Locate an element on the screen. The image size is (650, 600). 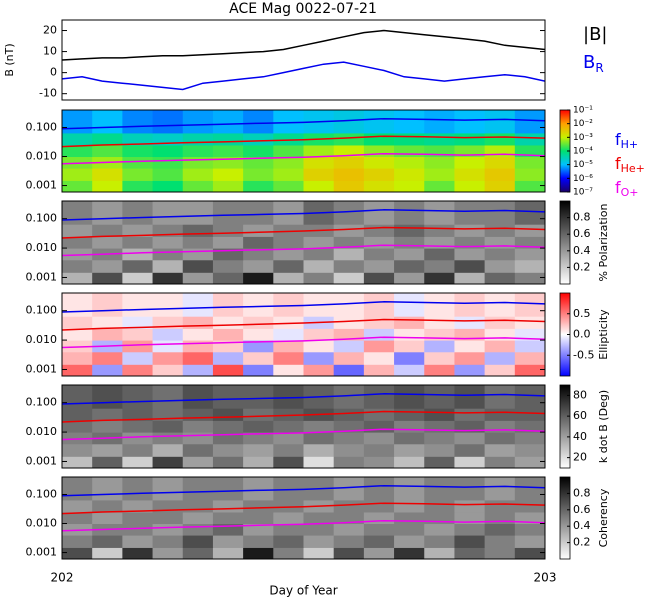
colorbar-tick-label: 0.4 is located at coordinates (582, 250).